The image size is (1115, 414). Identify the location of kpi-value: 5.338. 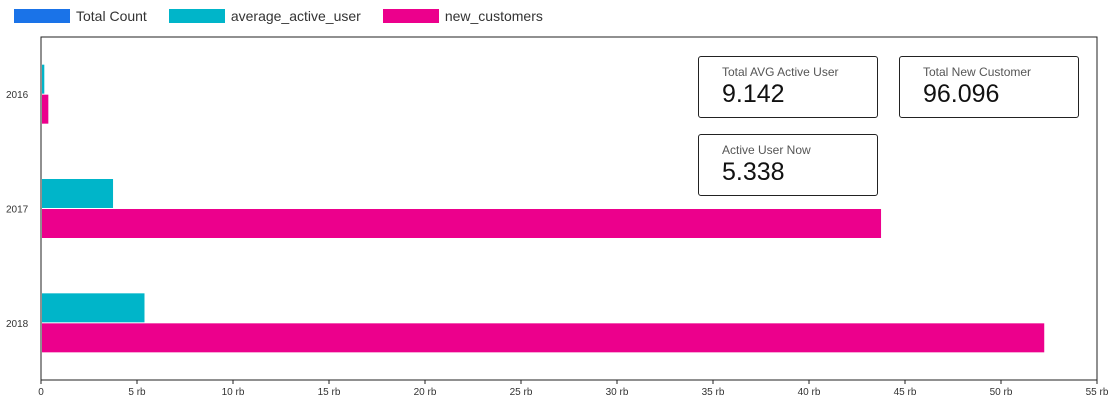
(753, 172).